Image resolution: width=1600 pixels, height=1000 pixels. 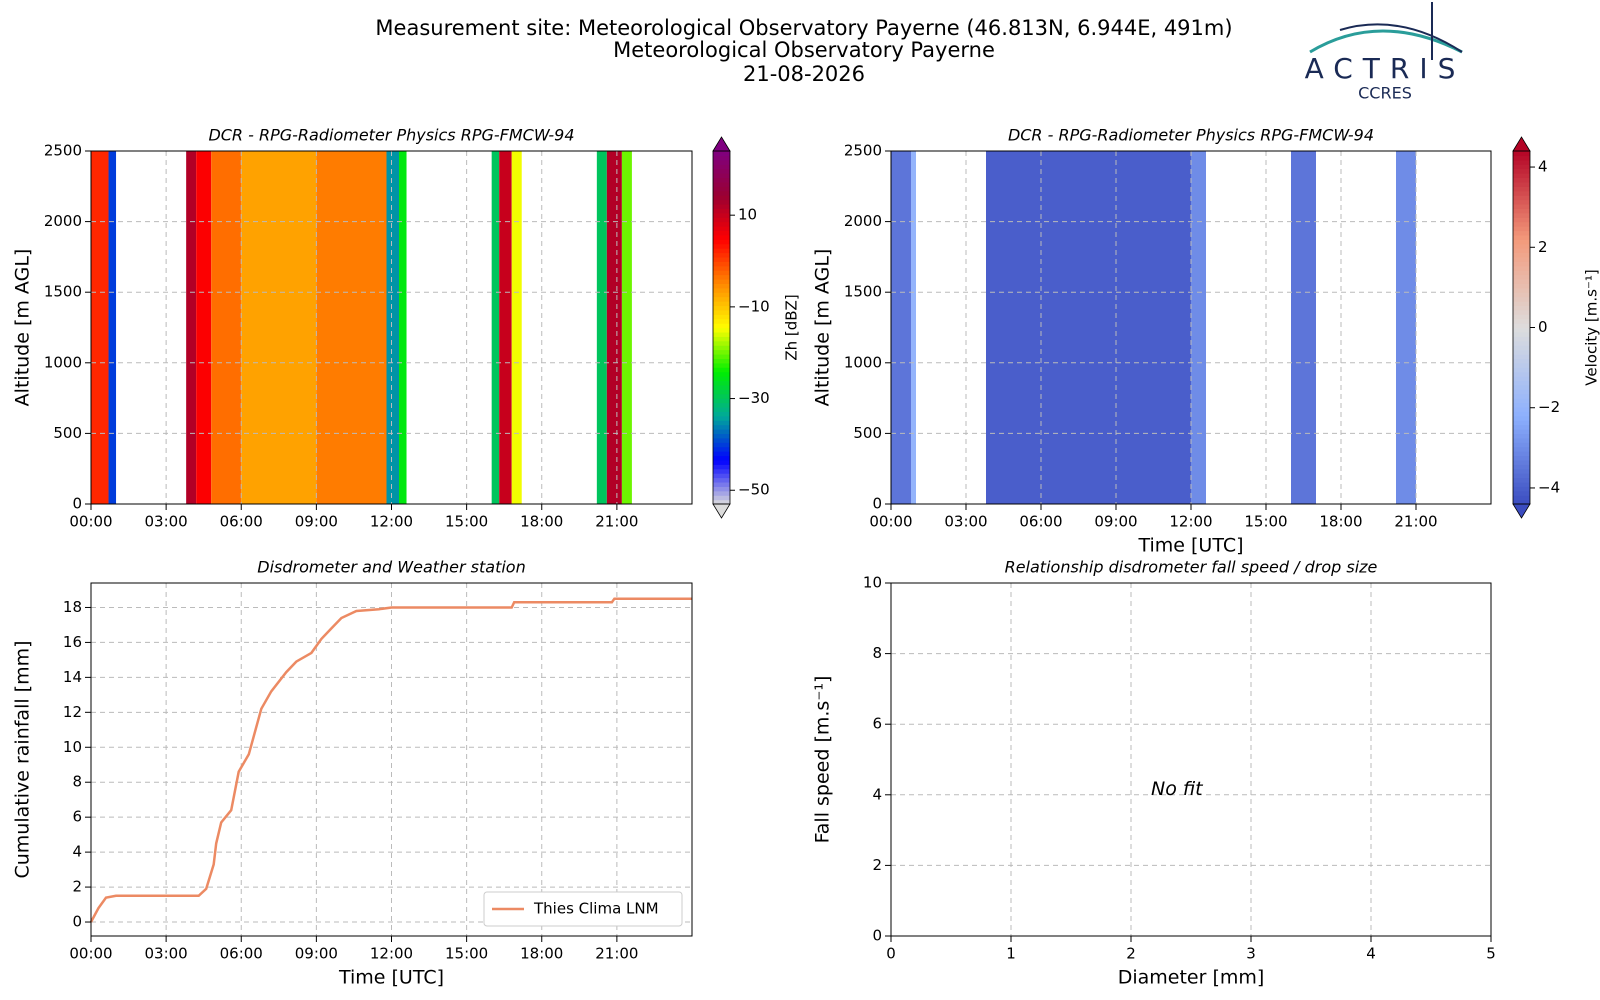 What do you see at coordinates (1543, 327) in the screenshot?
I see `colorbar-tick-label: 0` at bounding box center [1543, 327].